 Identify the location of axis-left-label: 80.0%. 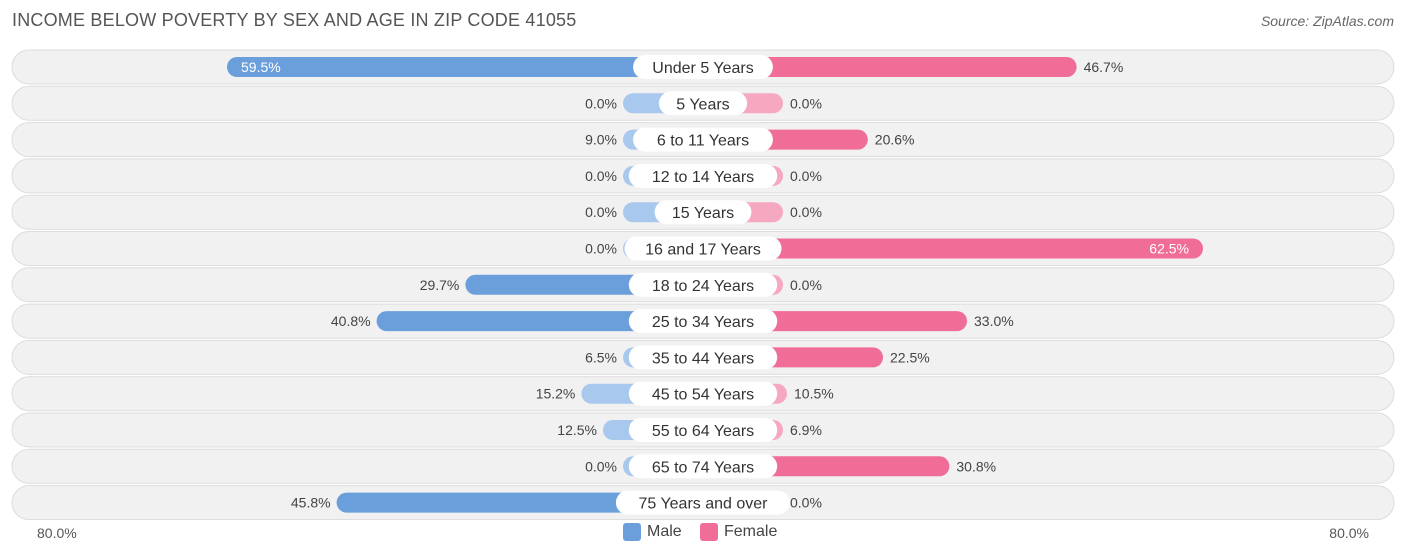
(57, 533).